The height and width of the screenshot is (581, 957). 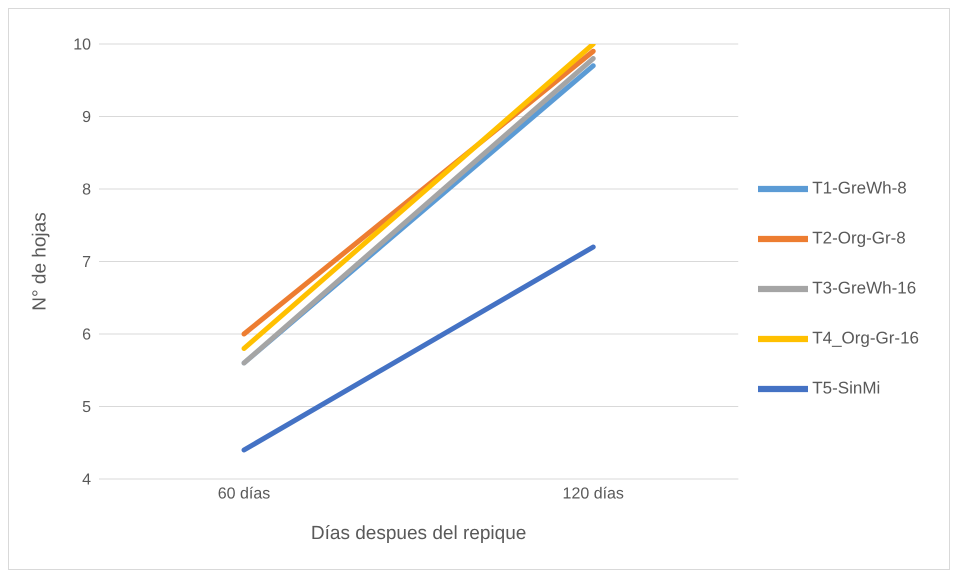 What do you see at coordinates (859, 238) in the screenshot?
I see `legend-label: T2-Org-Gr-8` at bounding box center [859, 238].